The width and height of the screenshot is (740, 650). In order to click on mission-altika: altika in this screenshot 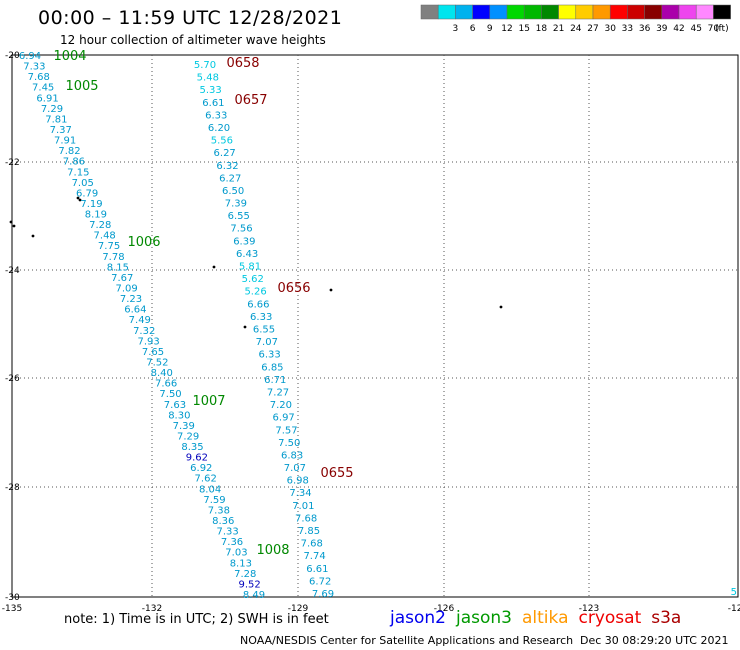, I will do `click(545, 618)`.